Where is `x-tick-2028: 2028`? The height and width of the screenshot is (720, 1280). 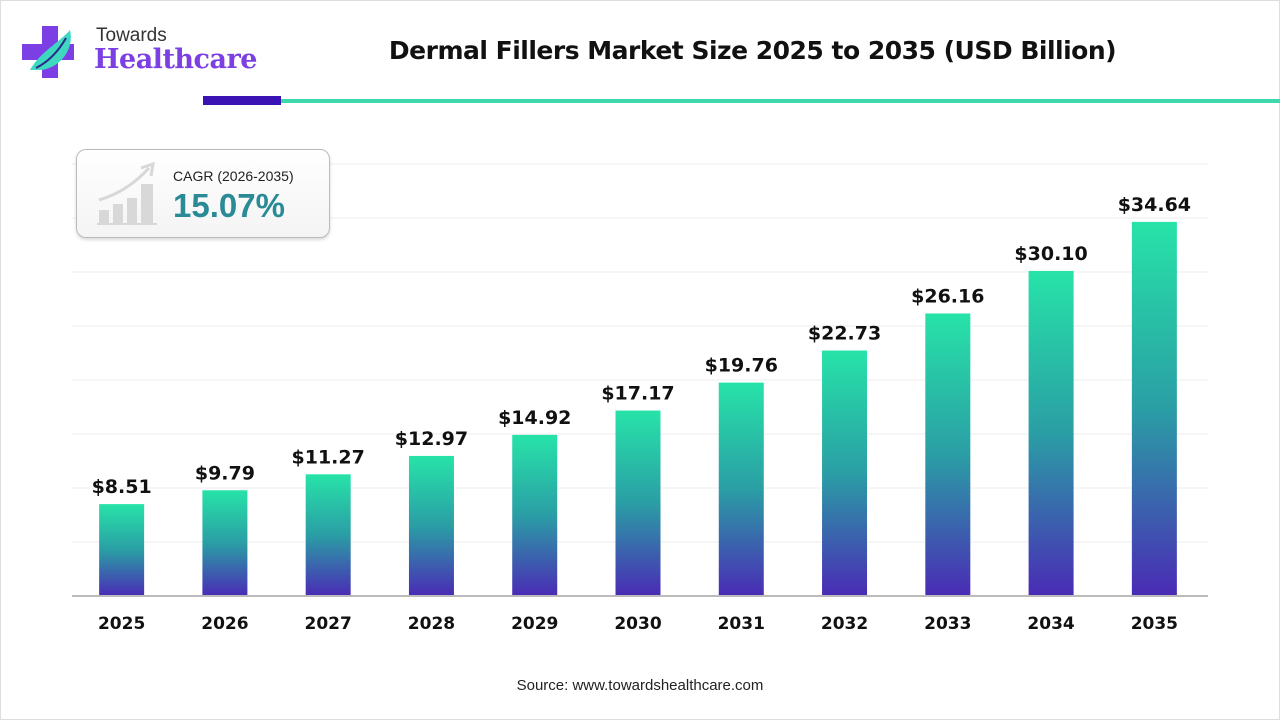
x-tick-2028: 2028 is located at coordinates (431, 624).